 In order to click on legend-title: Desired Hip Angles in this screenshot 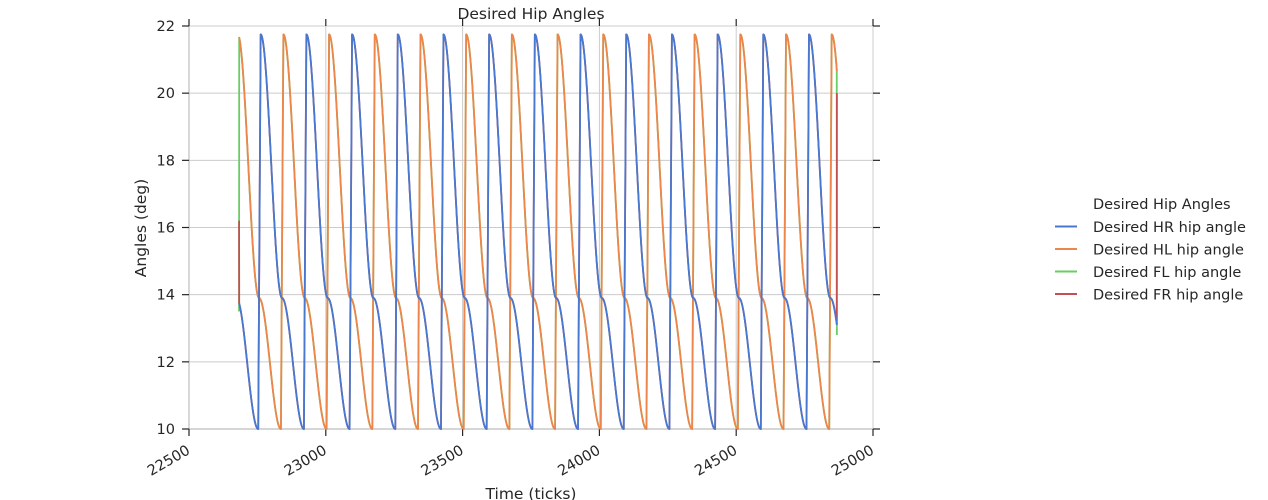, I will do `click(1162, 205)`.